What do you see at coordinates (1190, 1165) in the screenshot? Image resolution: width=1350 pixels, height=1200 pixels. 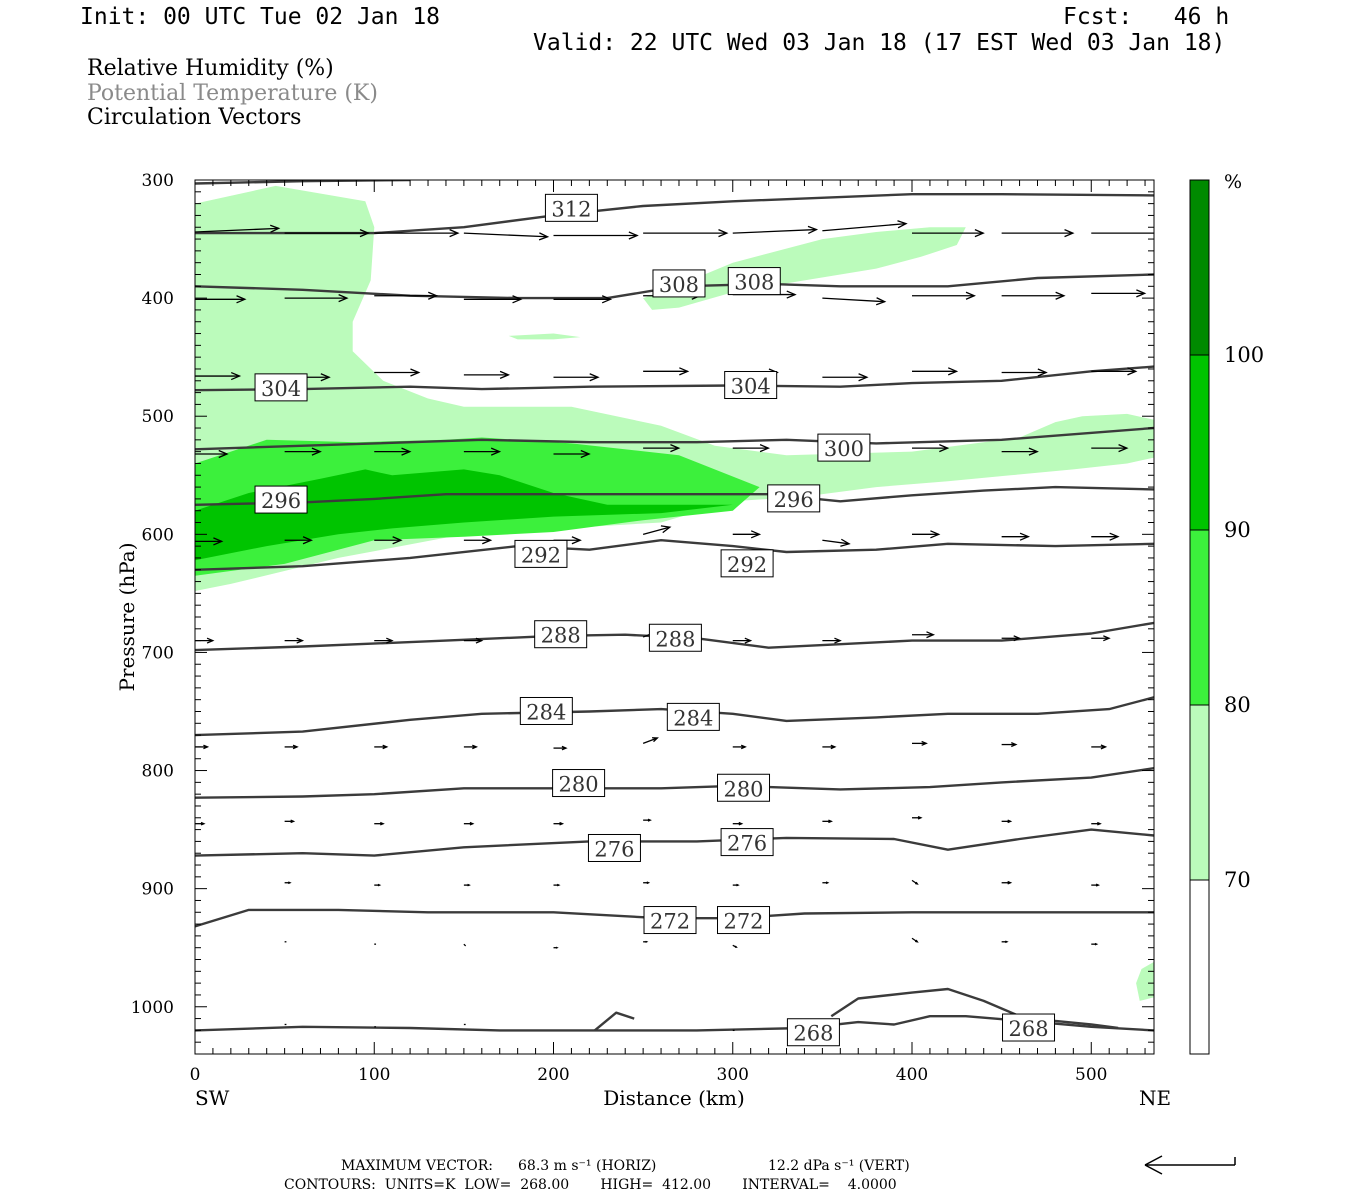 I see `reference-vector-arrow-icon` at bounding box center [1190, 1165].